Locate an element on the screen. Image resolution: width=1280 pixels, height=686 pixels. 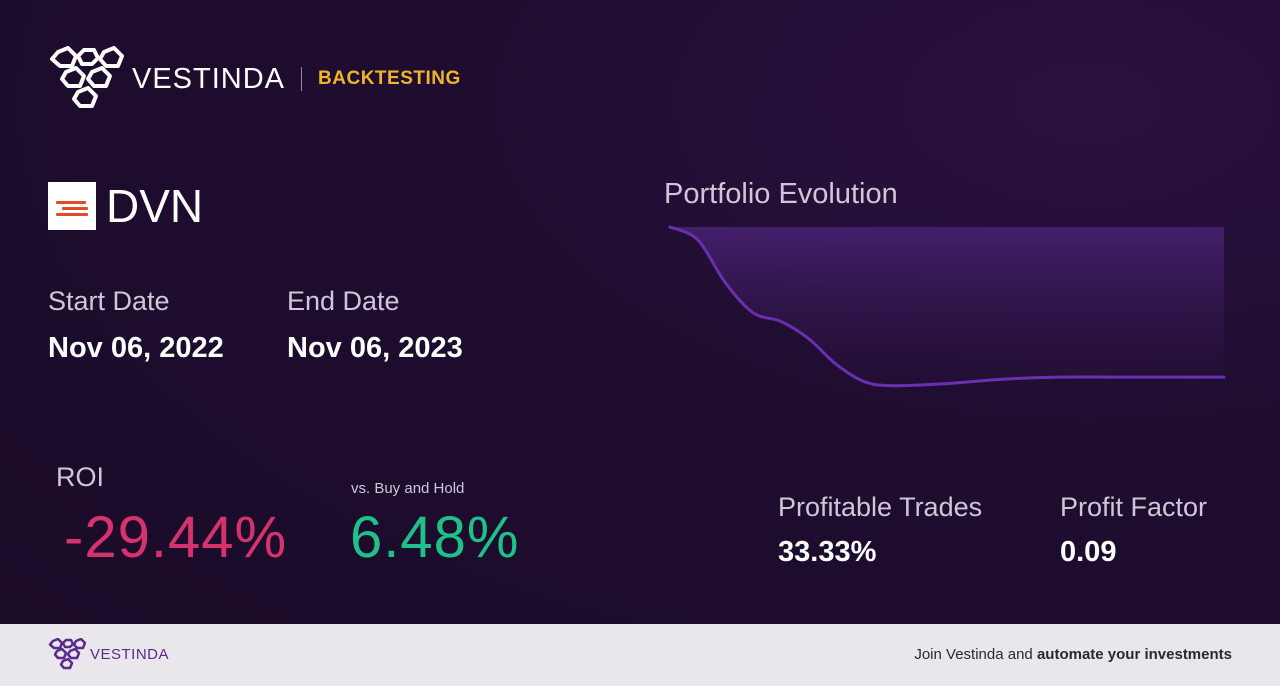
footer-cta-bold: automate your investments is located at coordinates (1134, 654).